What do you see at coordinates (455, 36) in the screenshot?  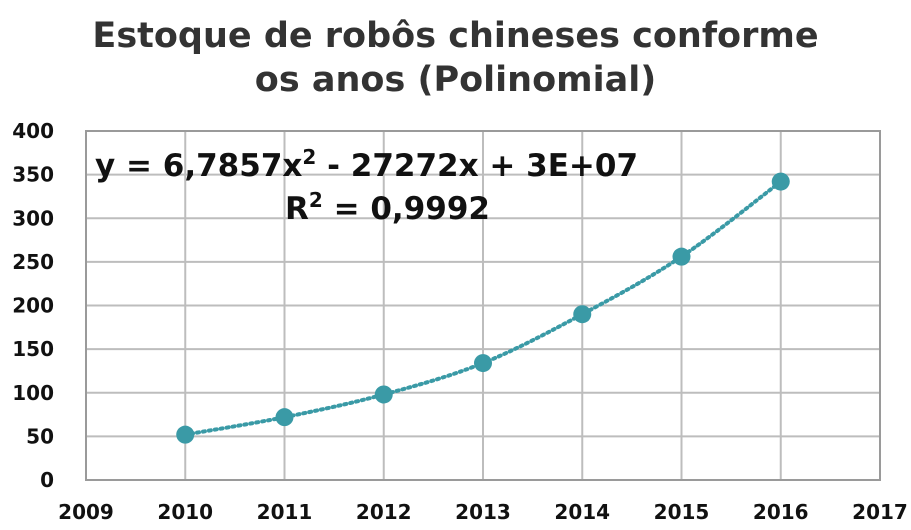 I see `chart-title-line-1: Estoque de robôs chineses conforme` at bounding box center [455, 36].